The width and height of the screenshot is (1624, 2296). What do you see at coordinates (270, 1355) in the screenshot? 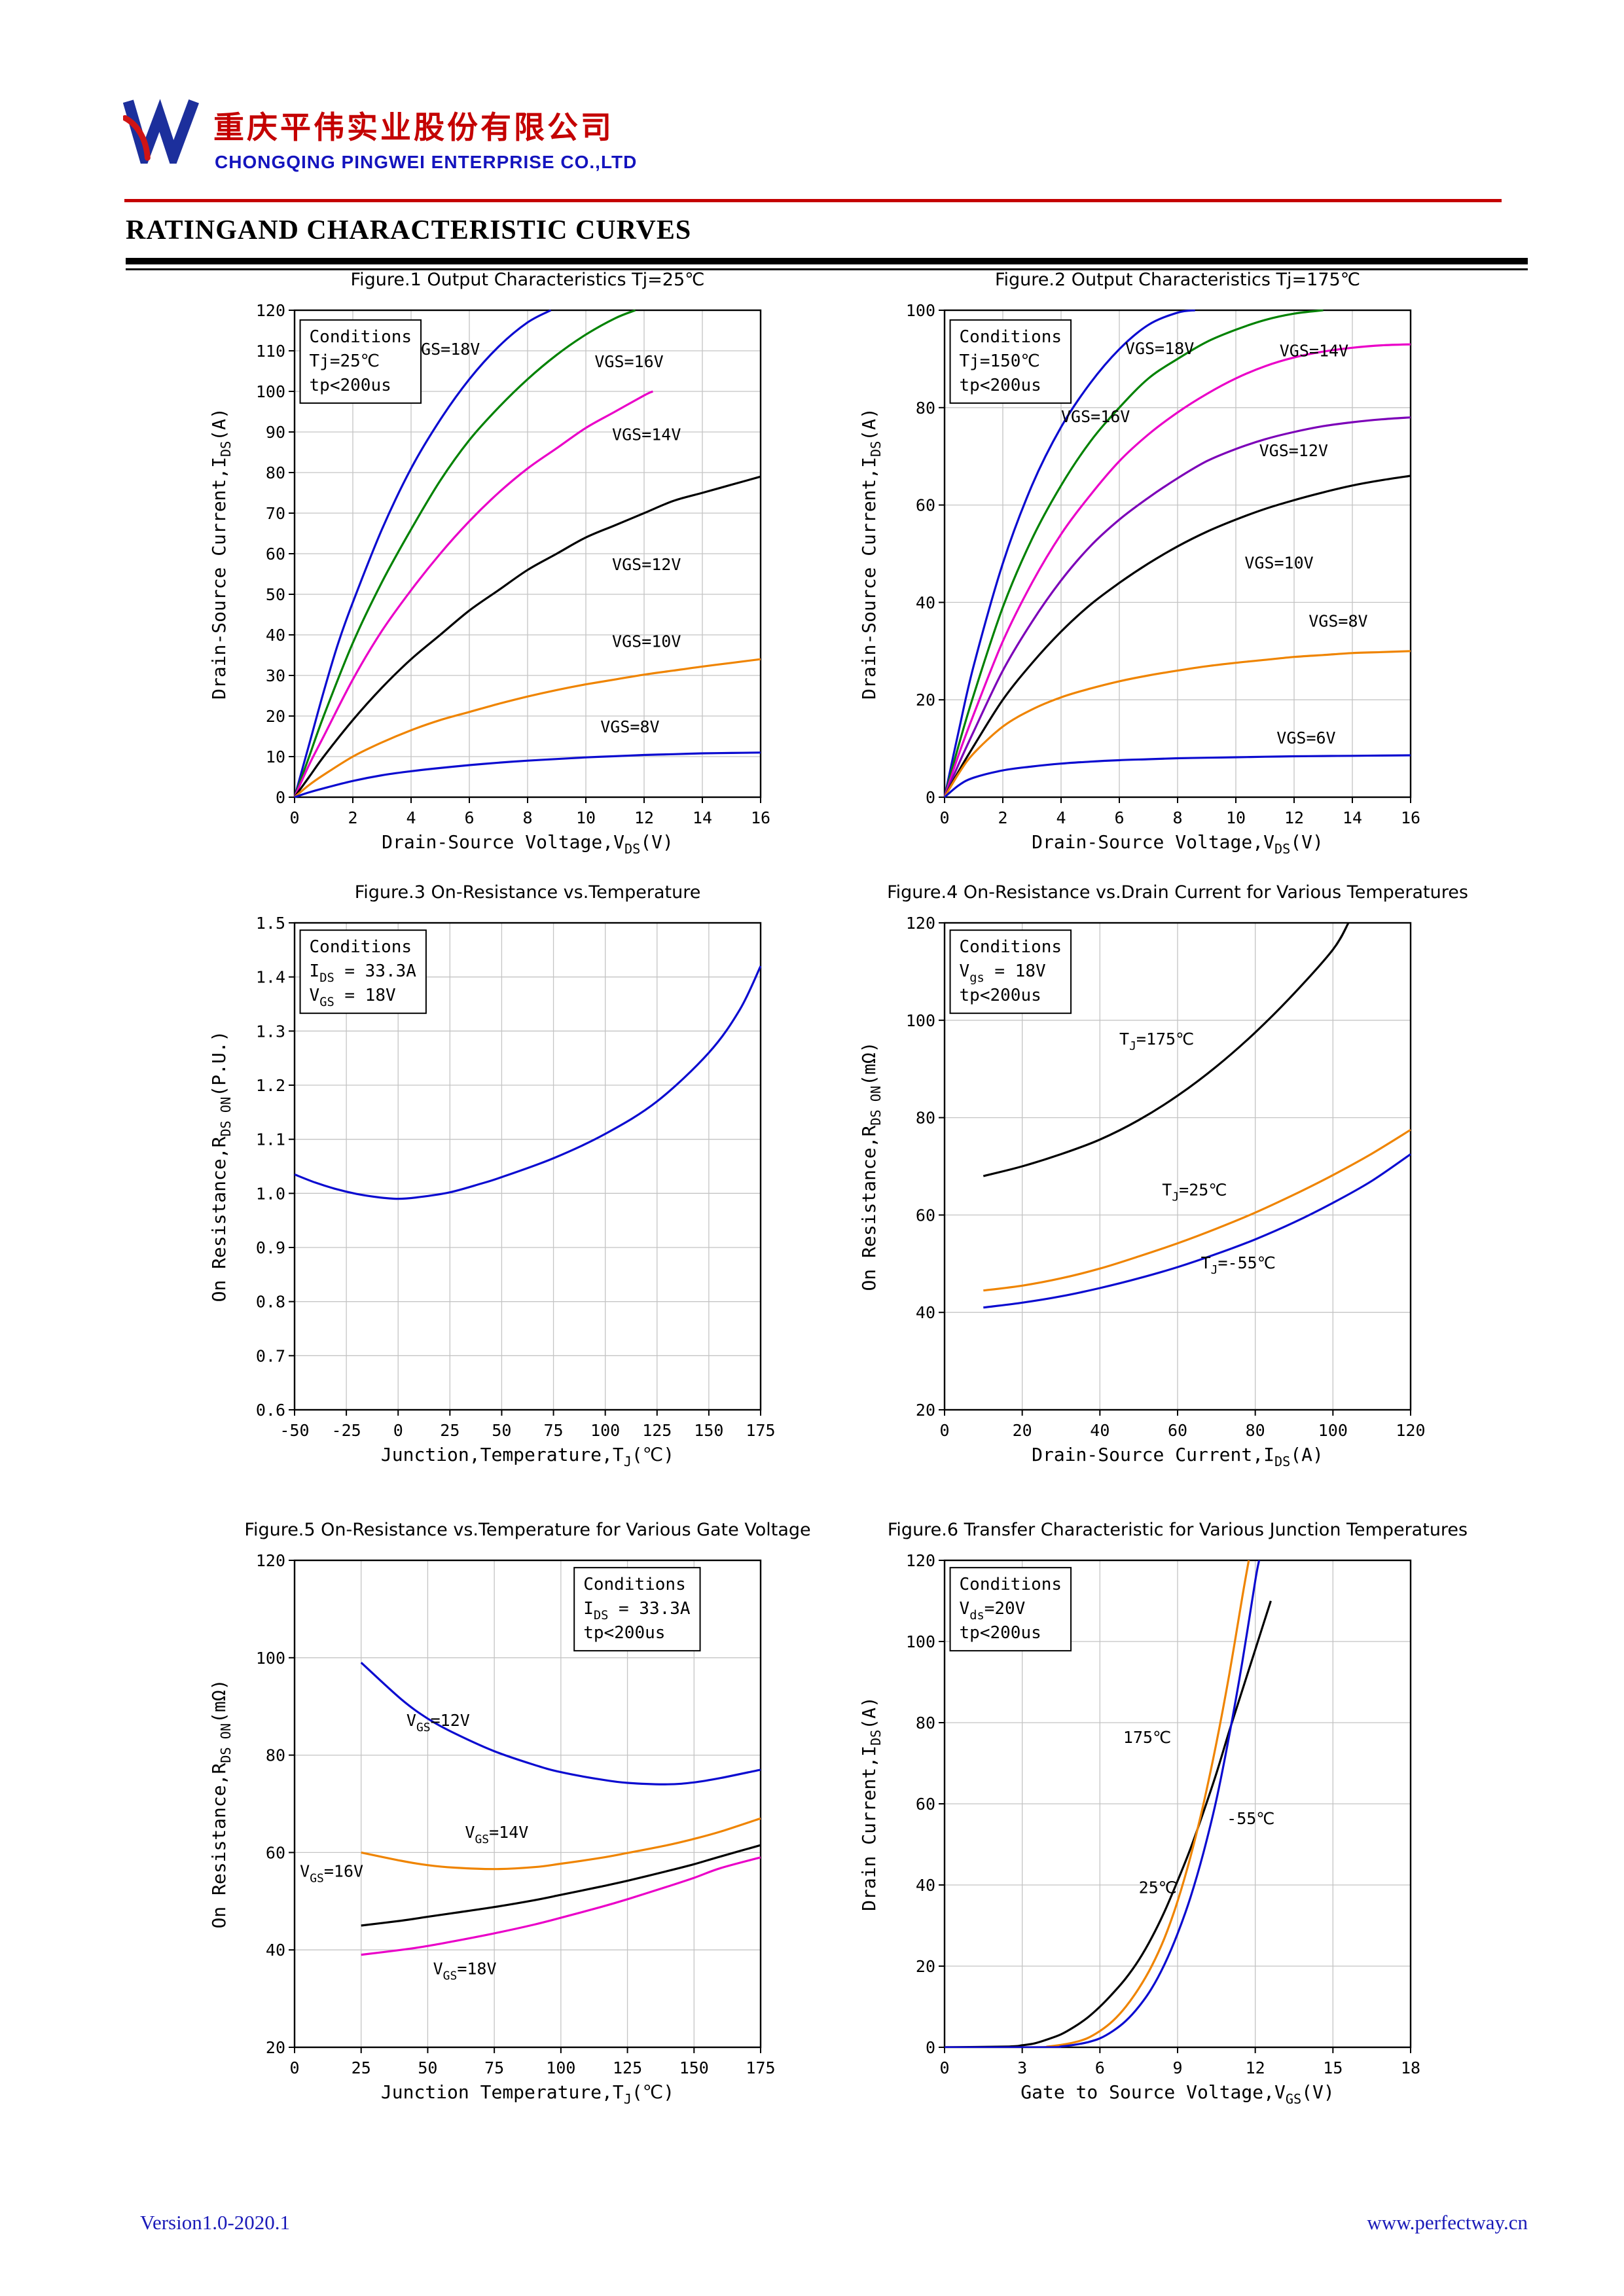
I see `y-tick-label: 0.7` at bounding box center [270, 1355].